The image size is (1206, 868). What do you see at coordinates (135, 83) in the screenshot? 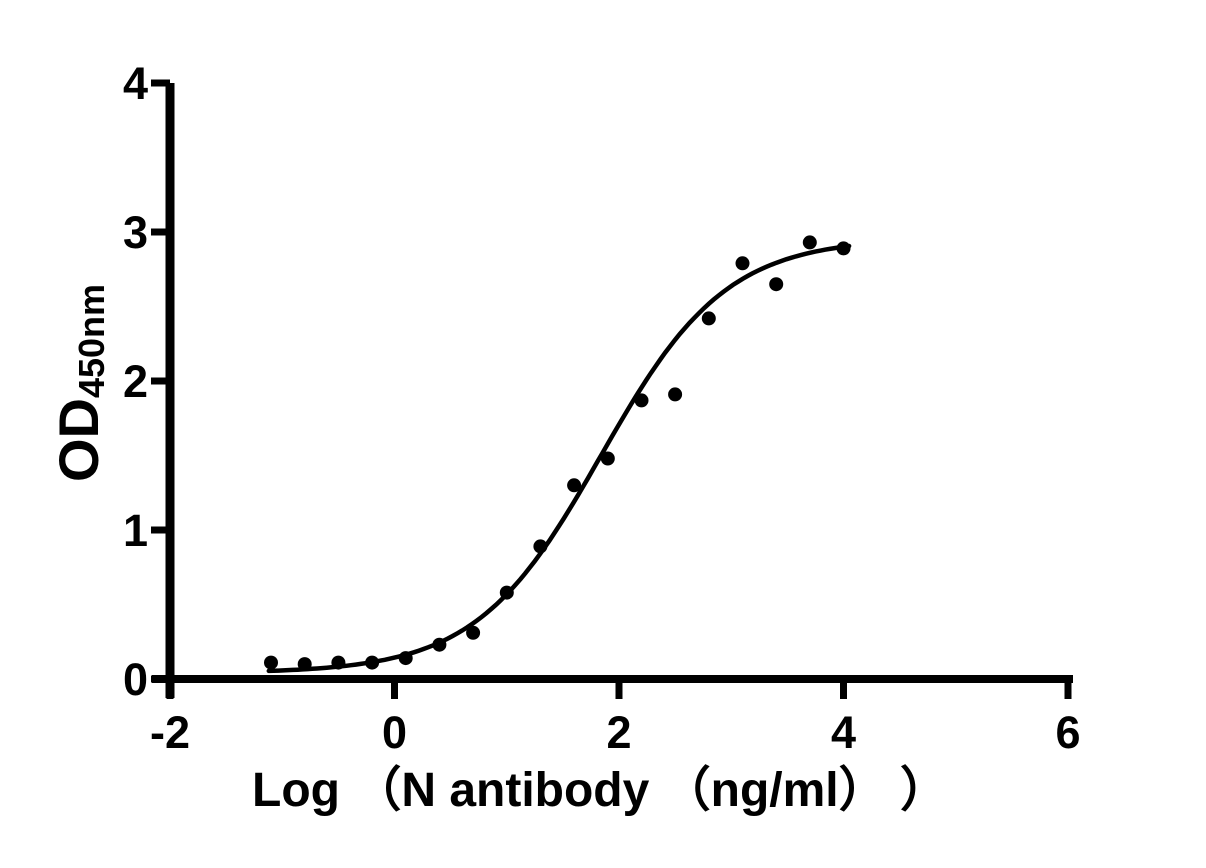
I see `y-tick-label: 4` at bounding box center [135, 83].